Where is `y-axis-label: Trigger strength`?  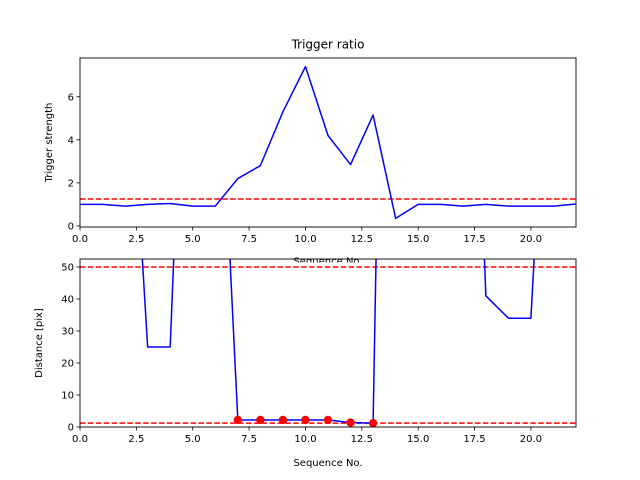
y-axis-label: Trigger strength is located at coordinates (49, 143).